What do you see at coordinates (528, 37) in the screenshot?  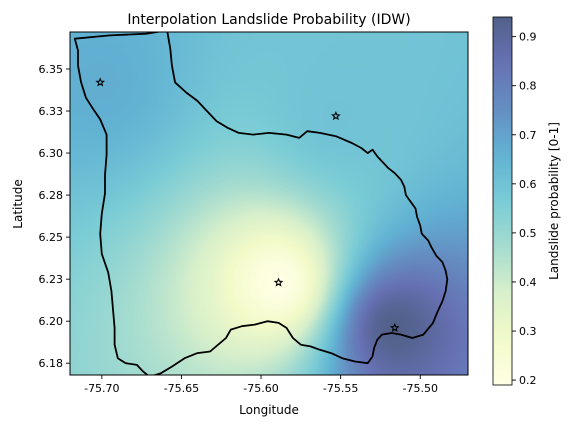 I see `colorbar-tick-label: 0.9` at bounding box center [528, 37].